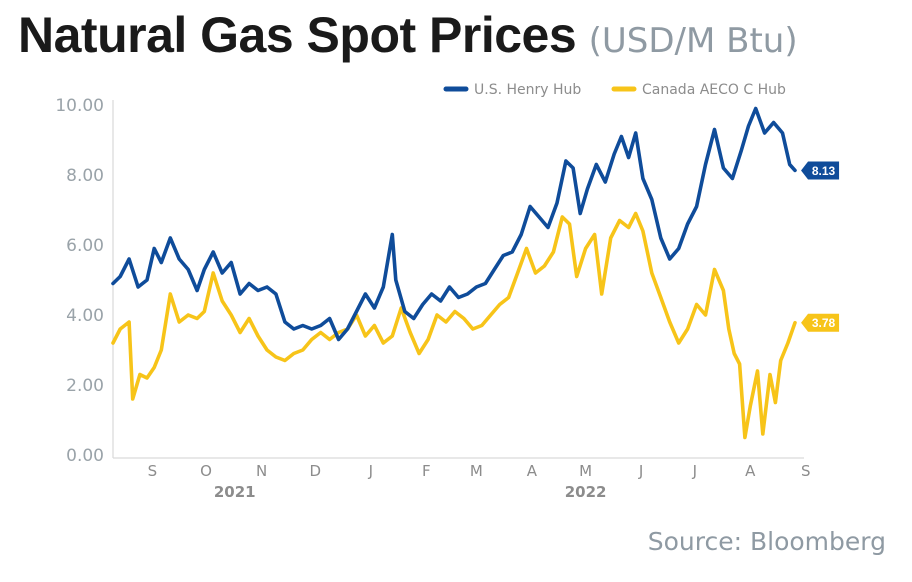 The image size is (912, 582). Describe the element at coordinates (462, 479) in the screenshot. I see `x-axis: S O N D J F M A M J J A S 2021 2022` at that location.